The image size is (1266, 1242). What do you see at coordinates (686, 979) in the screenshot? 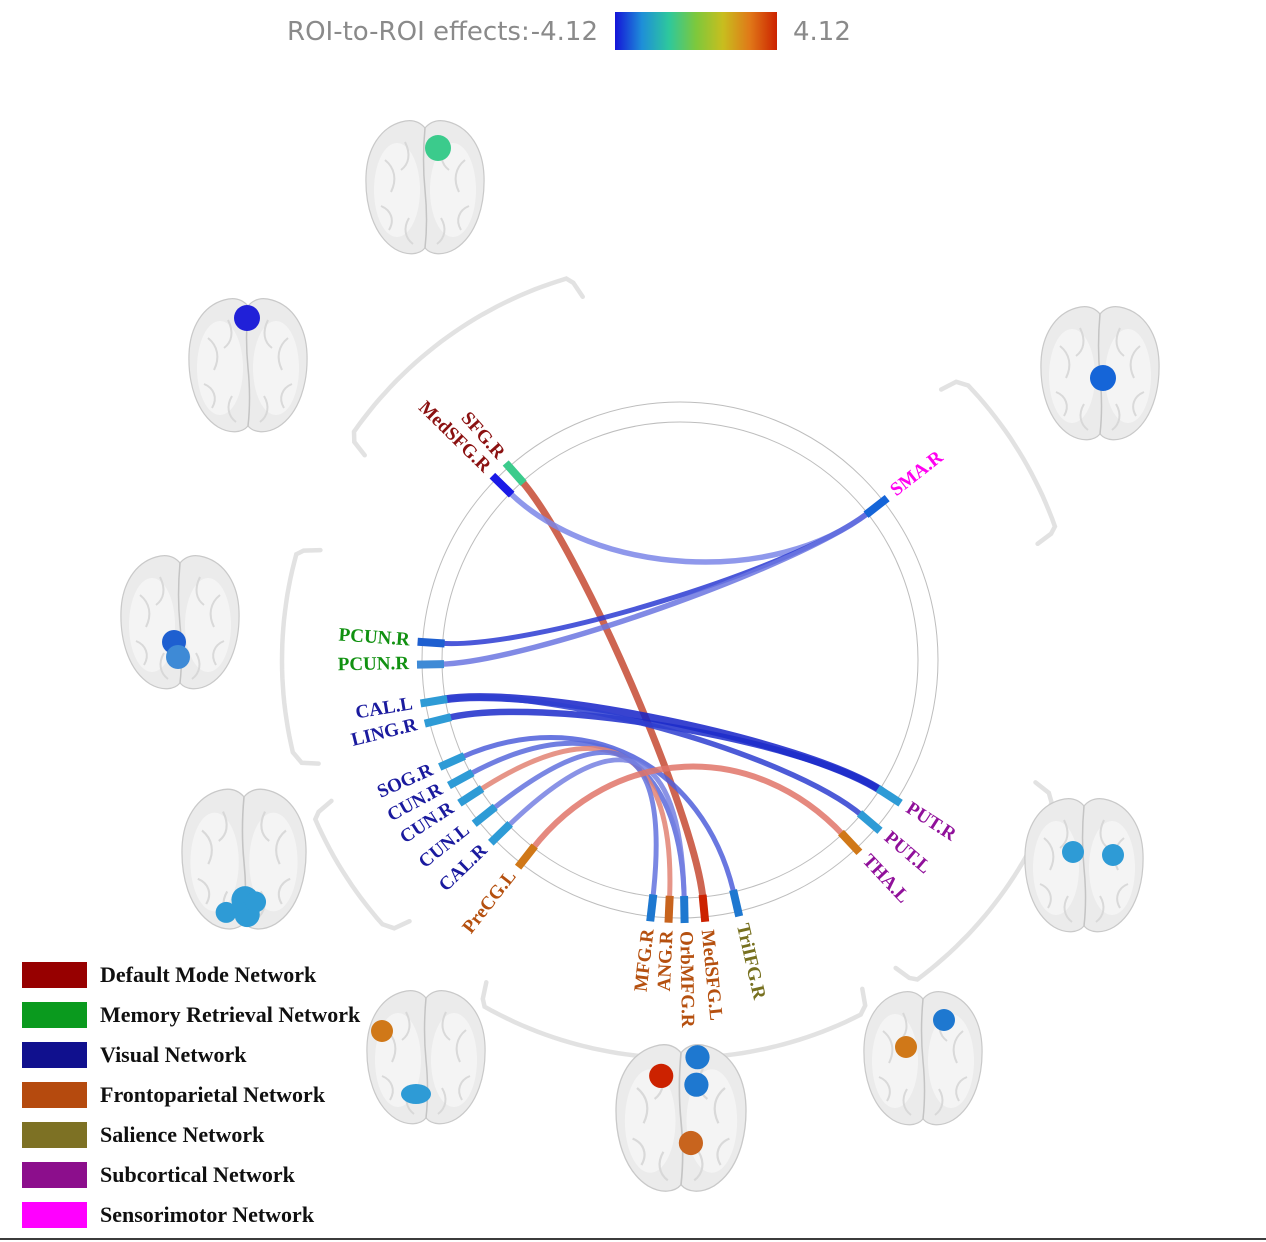
I see `roi-label: OrbMFG.R` at bounding box center [686, 979].